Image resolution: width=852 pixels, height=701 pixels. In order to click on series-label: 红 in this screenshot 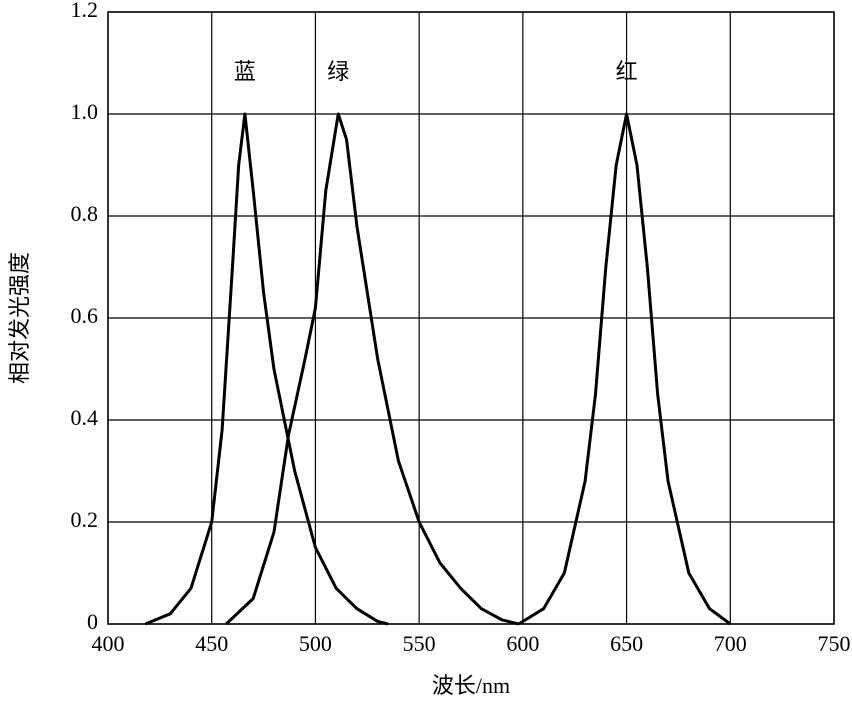, I will do `click(627, 71)`.